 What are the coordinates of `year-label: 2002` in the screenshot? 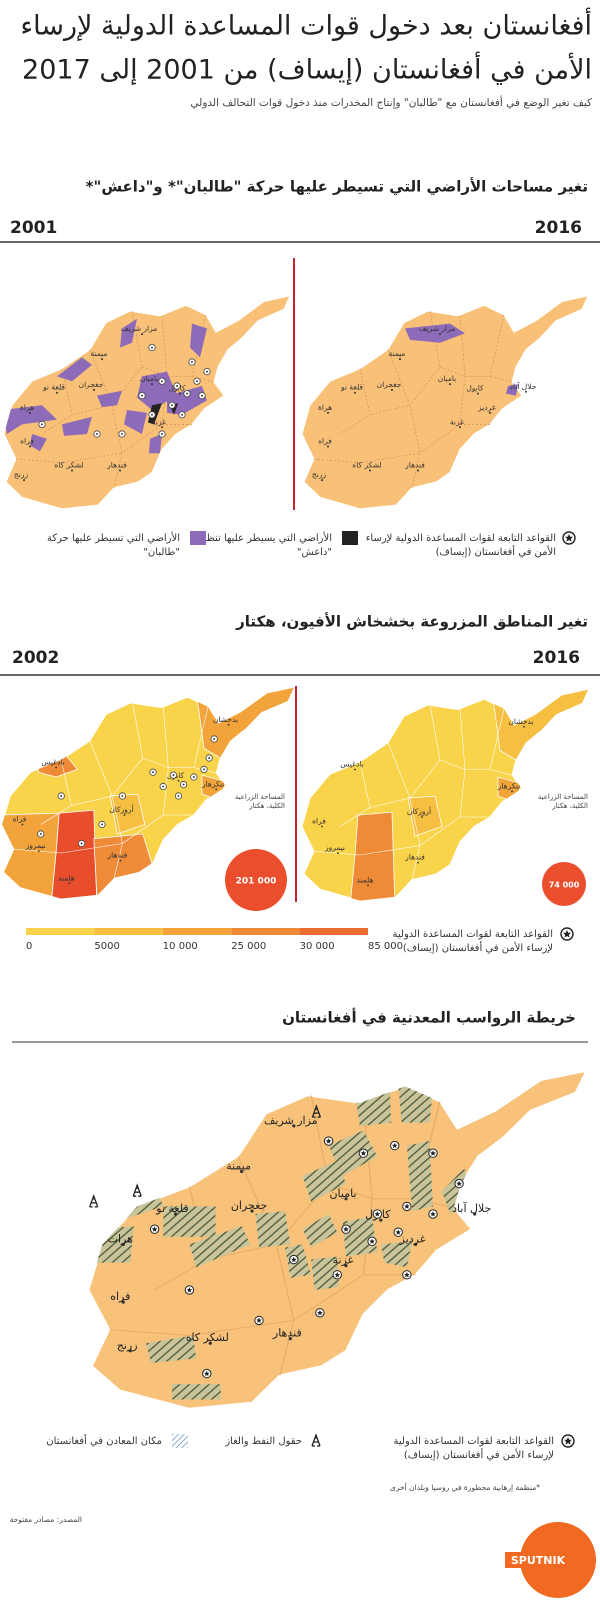 It's located at (35, 658).